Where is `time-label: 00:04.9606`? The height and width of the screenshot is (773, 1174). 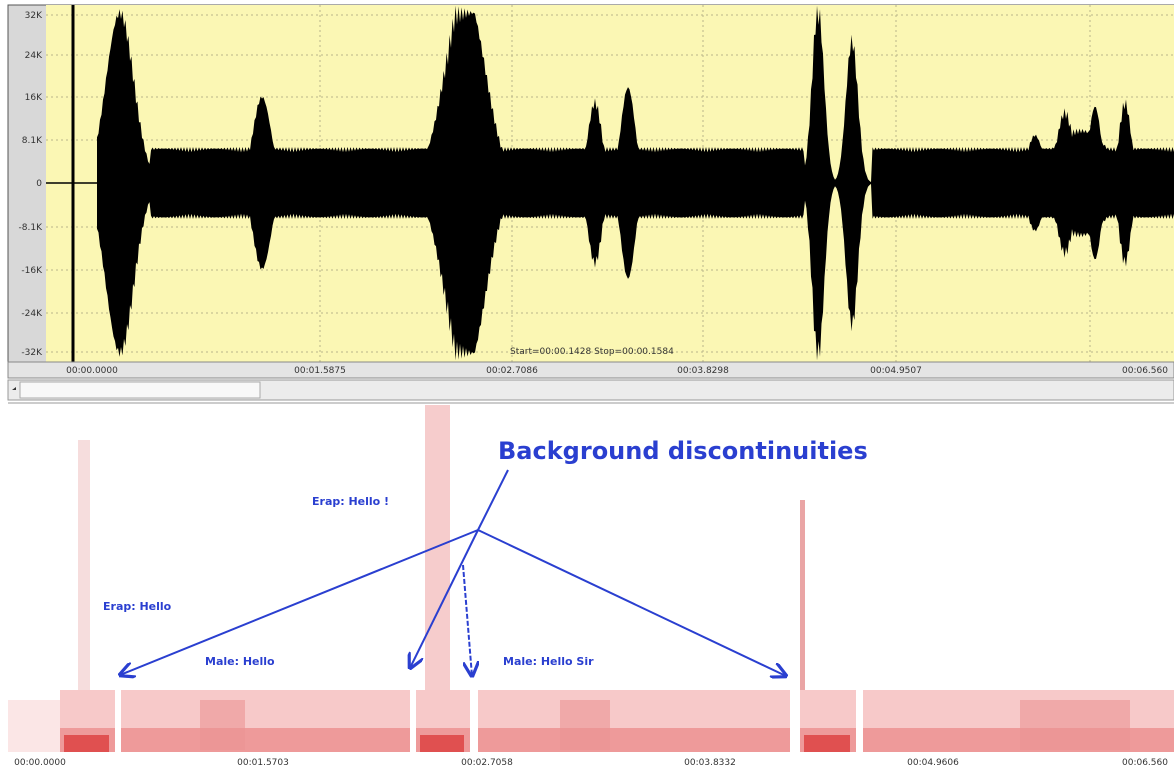
time-label: 00:04.9606 is located at coordinates (933, 763).